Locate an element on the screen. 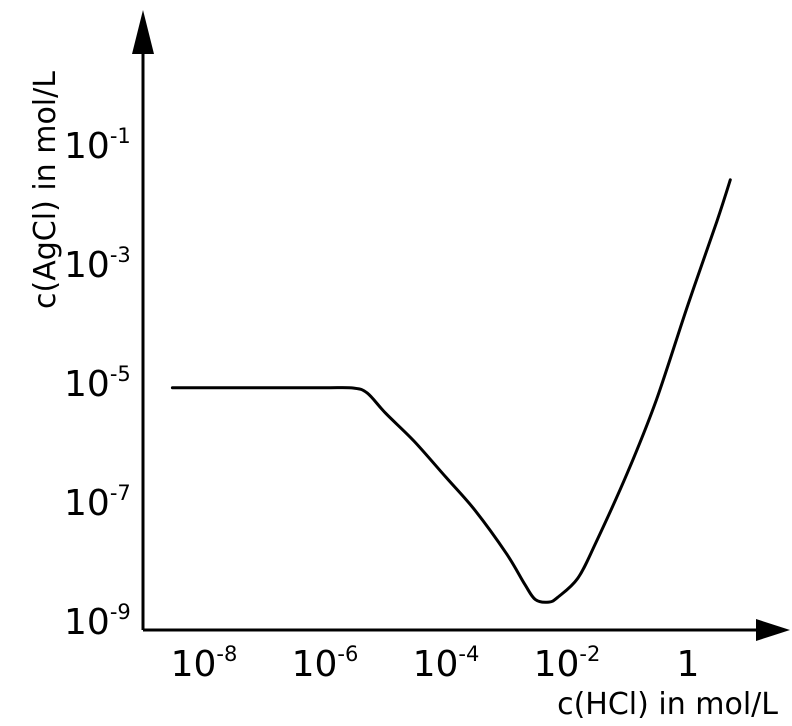 This screenshot has width=792, height=726. x-tick-label: 10⁻⁶ is located at coordinates (325, 663).